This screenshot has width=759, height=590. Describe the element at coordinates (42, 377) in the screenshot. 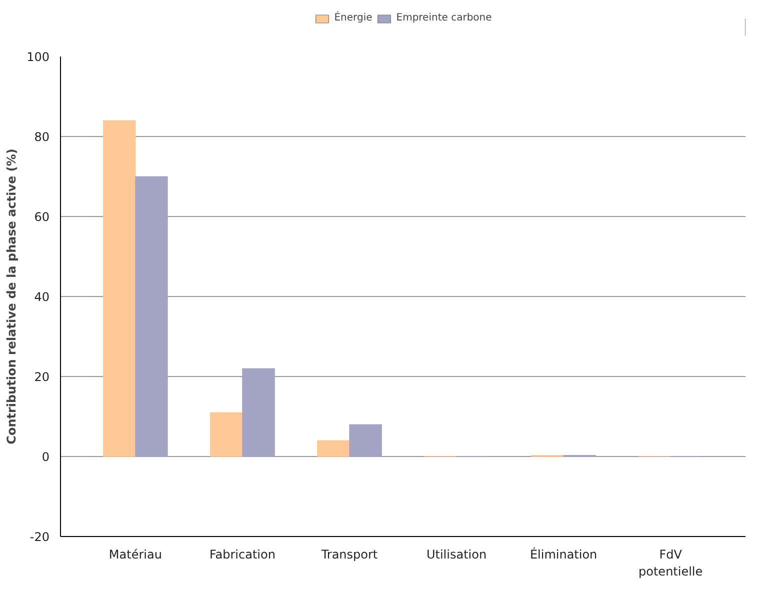

I see `y-tick-label: 20` at that location.